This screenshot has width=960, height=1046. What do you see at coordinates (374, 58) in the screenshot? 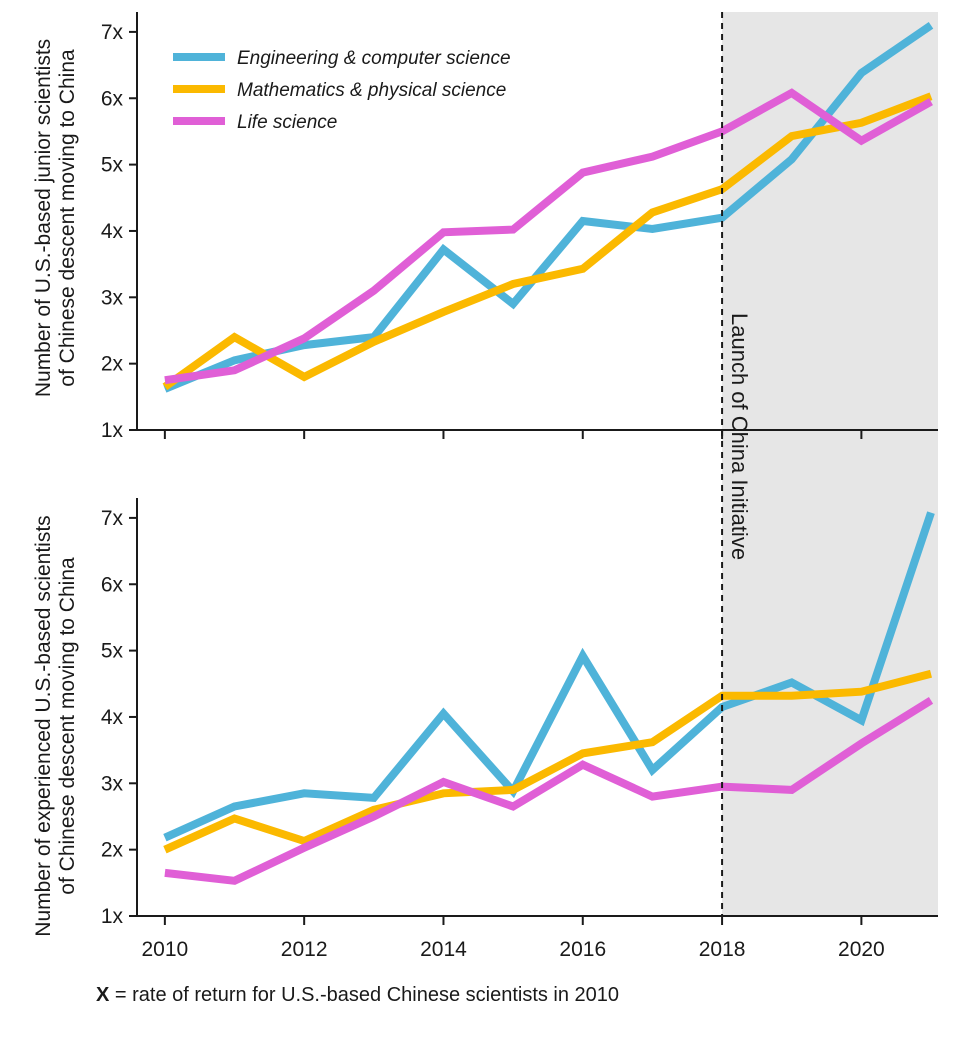
I see `legend-label: Engineering & computer science` at bounding box center [374, 58].